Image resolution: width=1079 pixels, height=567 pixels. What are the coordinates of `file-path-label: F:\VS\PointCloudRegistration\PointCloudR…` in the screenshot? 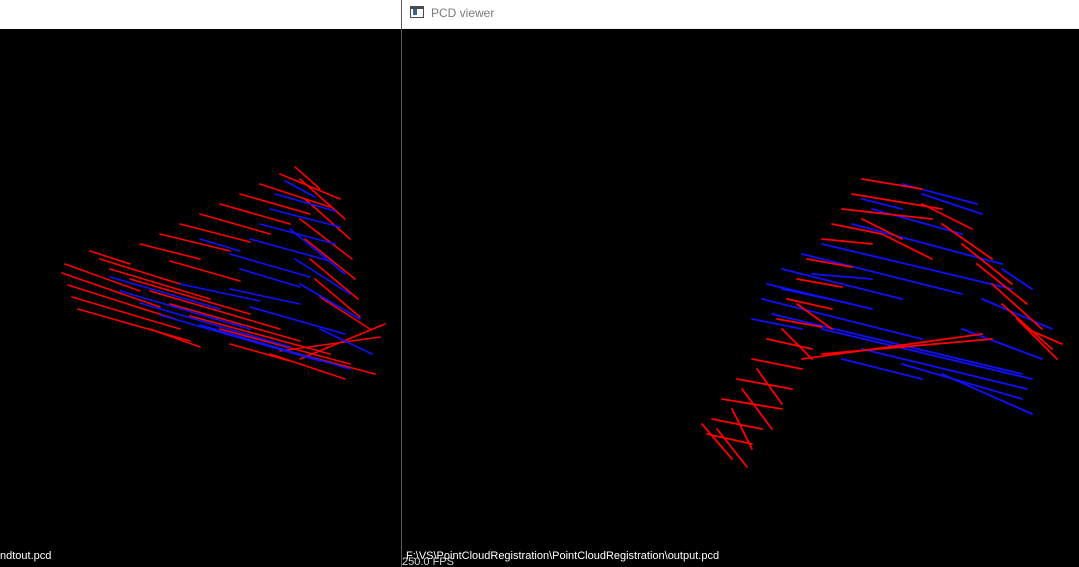 It's located at (563, 556).